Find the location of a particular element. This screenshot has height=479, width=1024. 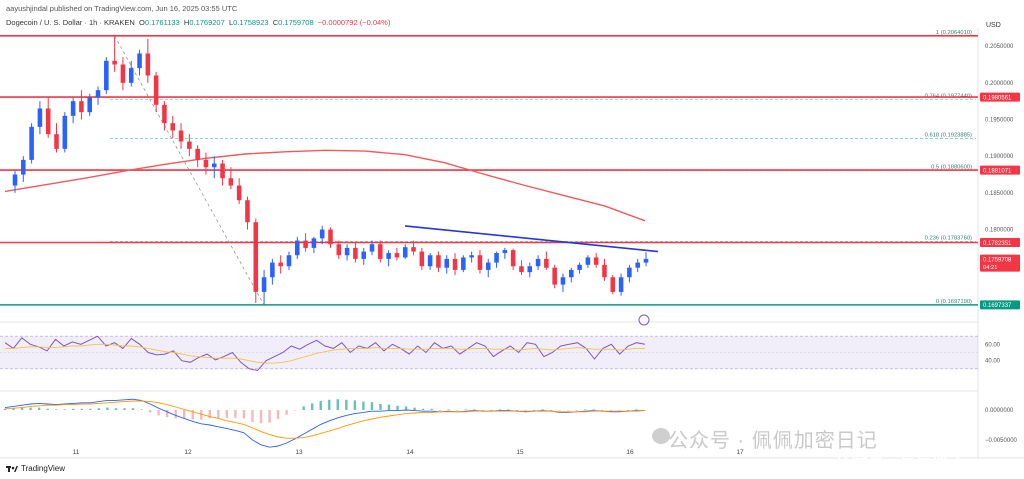

symbol-name: Dogecoin / U. S. Dollar · 1h · KRAKEN is located at coordinates (70, 22).